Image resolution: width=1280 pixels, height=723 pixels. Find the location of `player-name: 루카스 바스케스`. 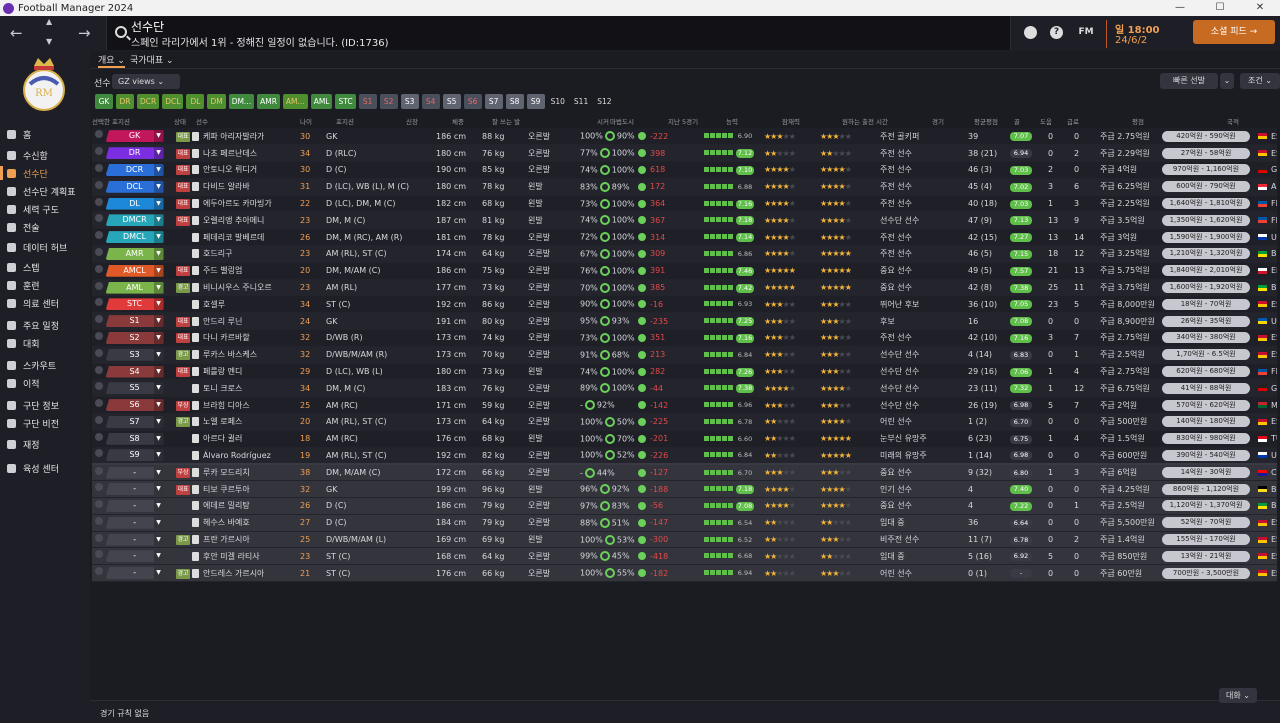

player-name: 루카스 바스케스 is located at coordinates (230, 355).